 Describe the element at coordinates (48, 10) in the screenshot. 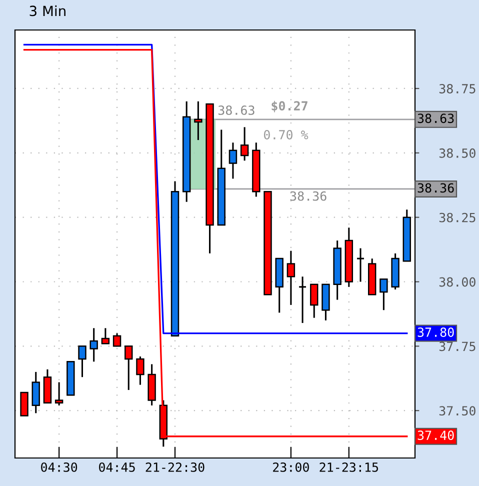

I see `chart-title: 3 Min` at that location.